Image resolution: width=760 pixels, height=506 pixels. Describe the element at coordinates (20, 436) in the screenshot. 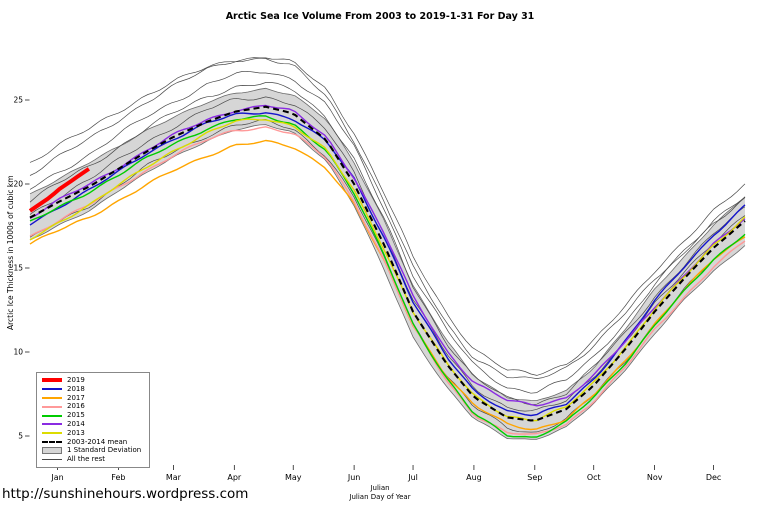

I see `svg-text: 5` at that location.